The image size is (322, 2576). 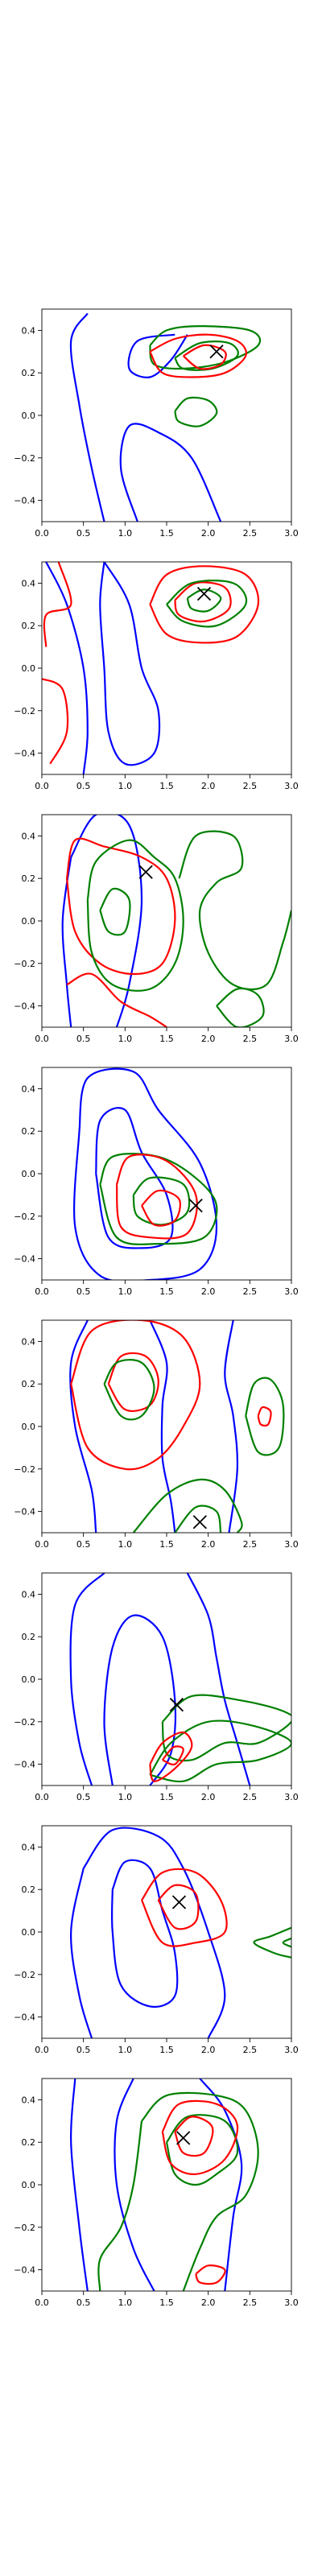 I want to click on x-tick-label: 0.5, so click(x=83, y=1039).